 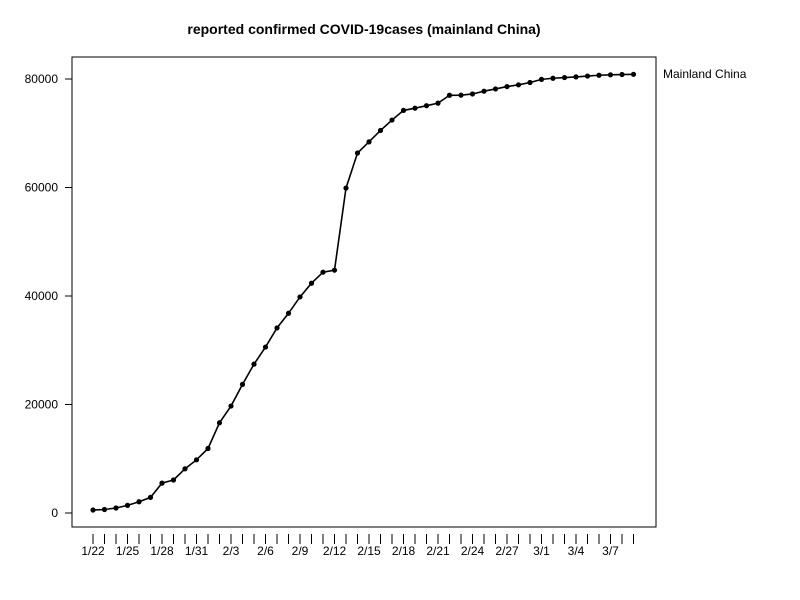 I want to click on y-tick-label: 60000, so click(x=42, y=188).